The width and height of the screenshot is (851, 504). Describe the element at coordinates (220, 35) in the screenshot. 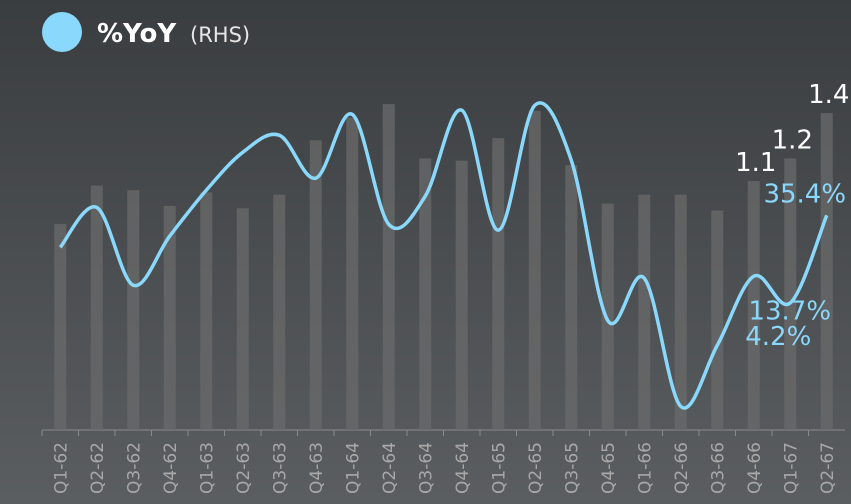

I see `legend-suffix: (RHS)` at that location.